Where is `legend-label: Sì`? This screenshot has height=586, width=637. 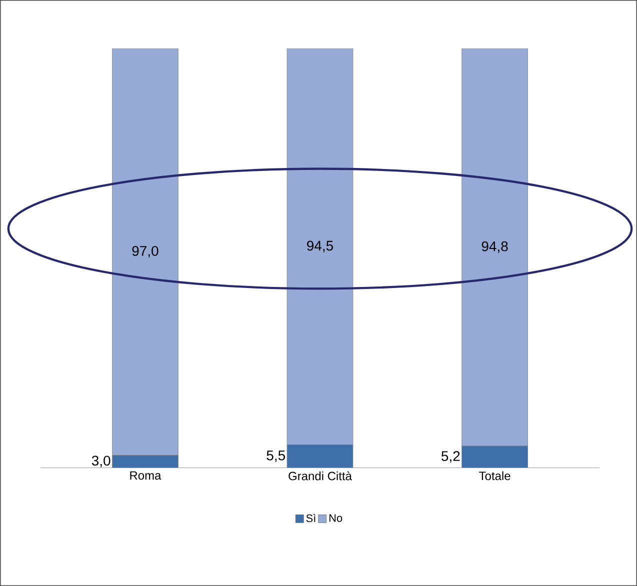 legend-label: Sì is located at coordinates (311, 518).